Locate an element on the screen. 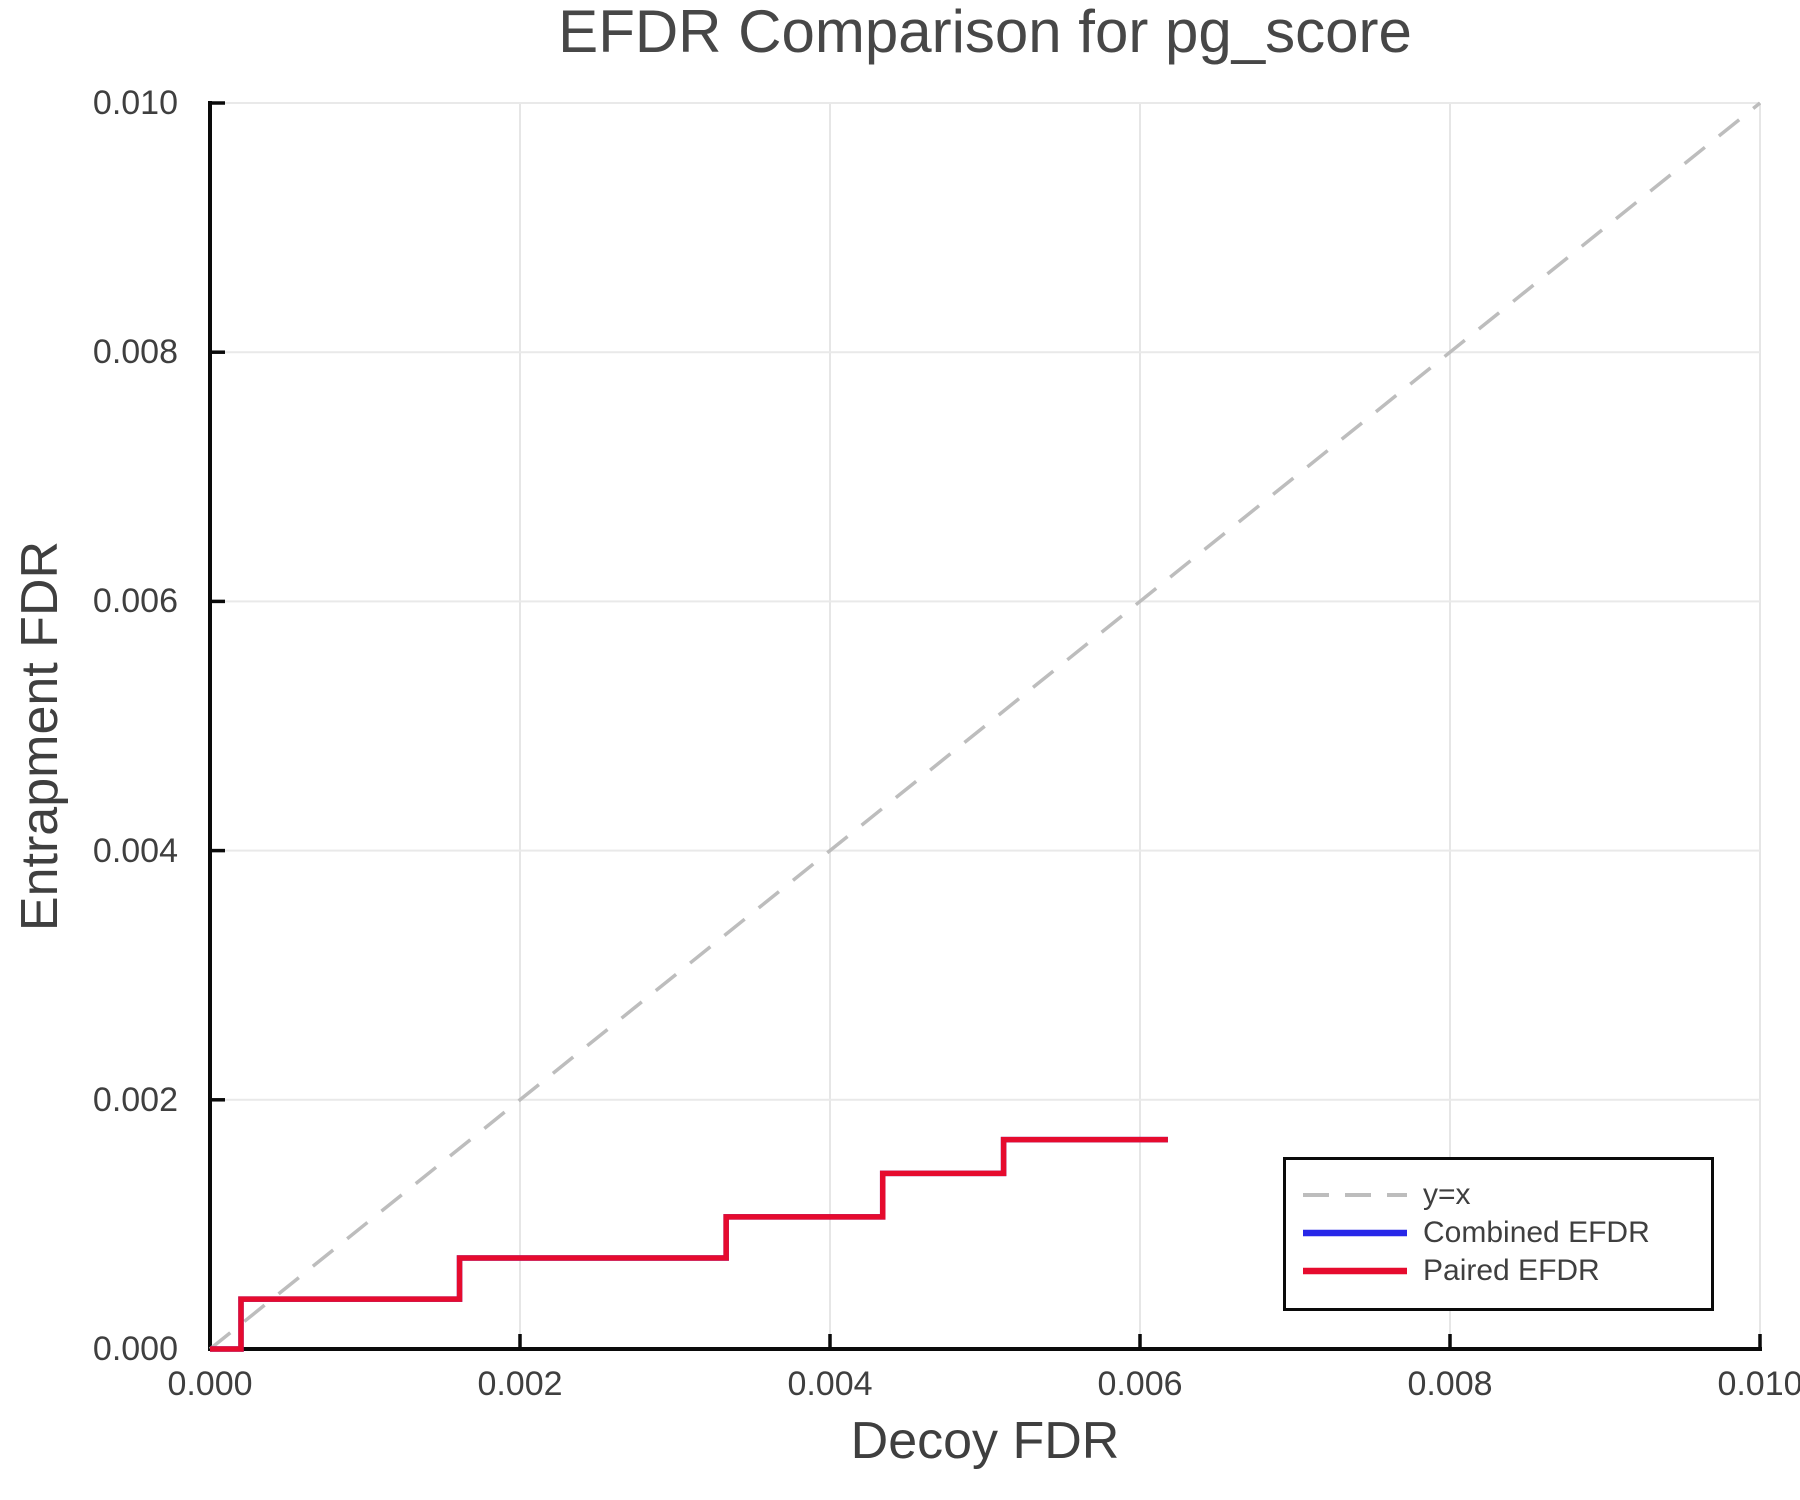 This screenshot has width=1800, height=1500. x-tick-label: 0.002 is located at coordinates (520, 1384).